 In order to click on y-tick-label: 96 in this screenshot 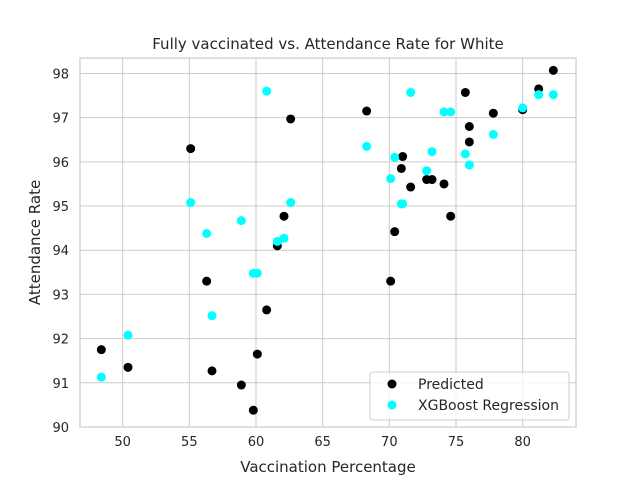, I will do `click(60, 163)`.